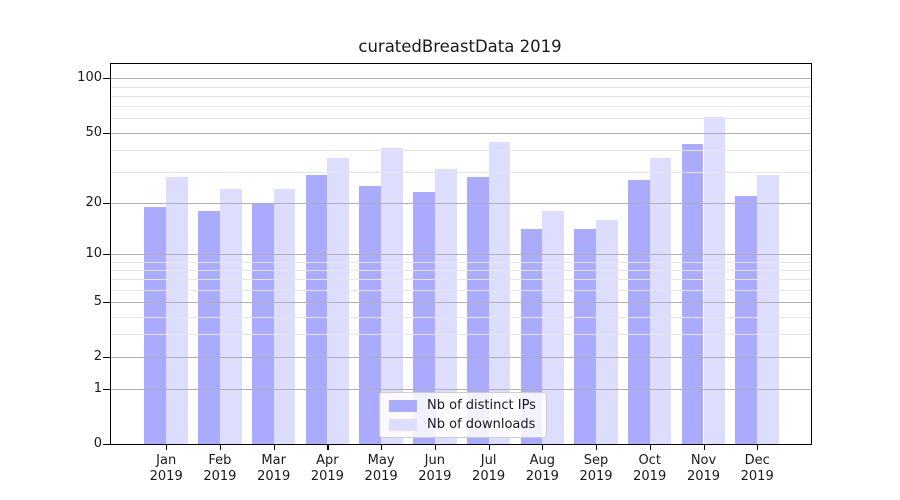  What do you see at coordinates (403, 424) in the screenshot?
I see `legend-swatch-downloads` at bounding box center [403, 424].